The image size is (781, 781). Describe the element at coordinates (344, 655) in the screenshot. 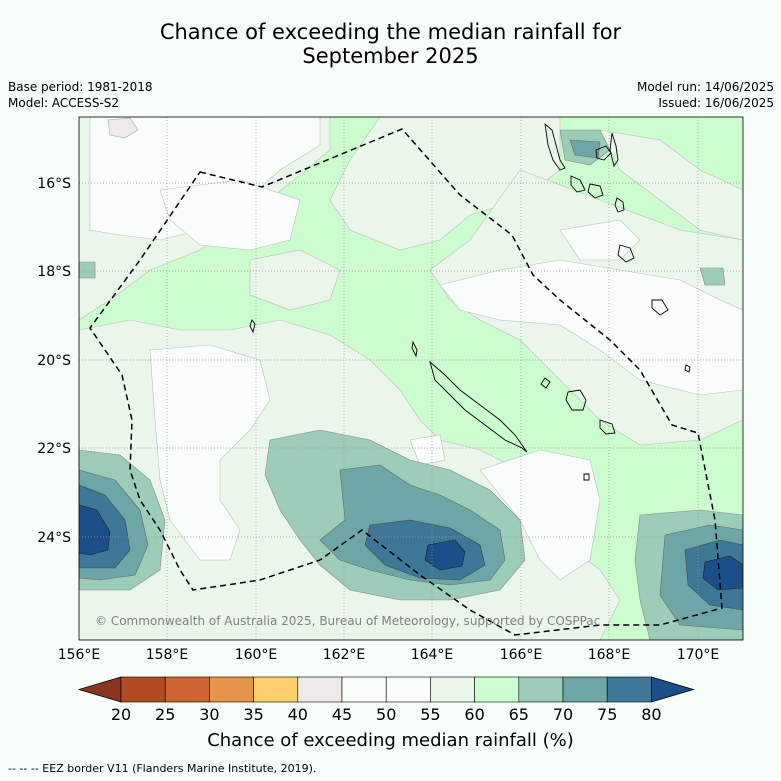

I see `lon-label: 162°E` at that location.